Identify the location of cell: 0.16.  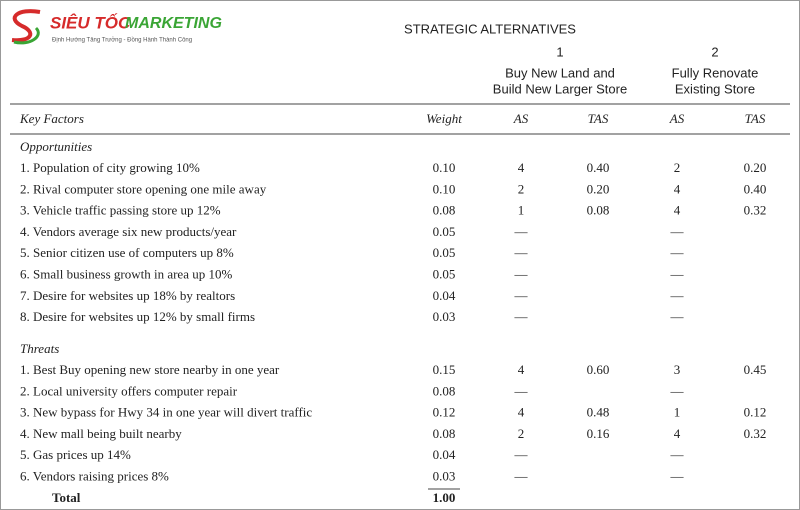
(598, 433).